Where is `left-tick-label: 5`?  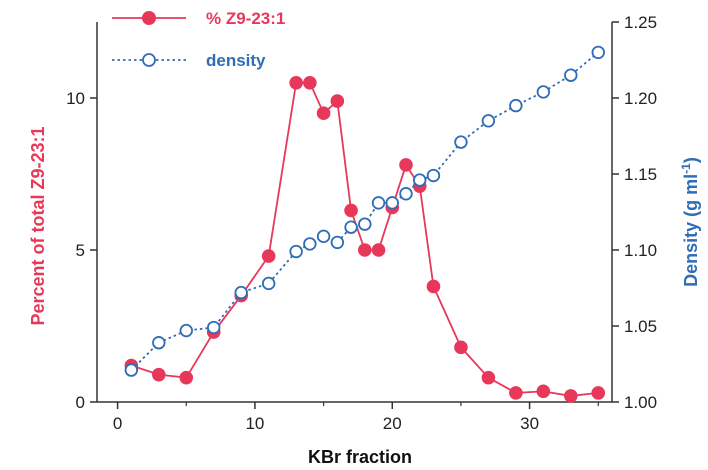 left-tick-label: 5 is located at coordinates (80, 250).